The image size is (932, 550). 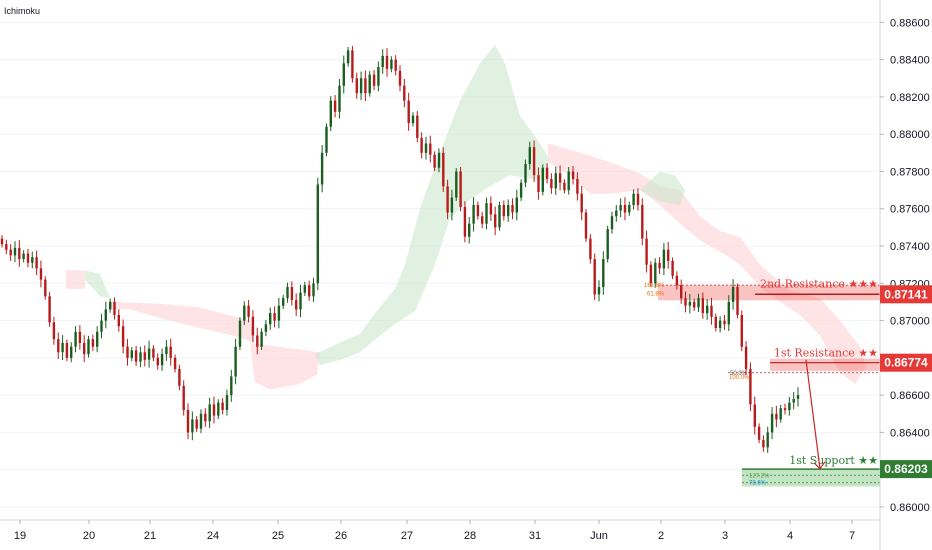 I want to click on y-tick-label: 0.88200, so click(x=910, y=98).